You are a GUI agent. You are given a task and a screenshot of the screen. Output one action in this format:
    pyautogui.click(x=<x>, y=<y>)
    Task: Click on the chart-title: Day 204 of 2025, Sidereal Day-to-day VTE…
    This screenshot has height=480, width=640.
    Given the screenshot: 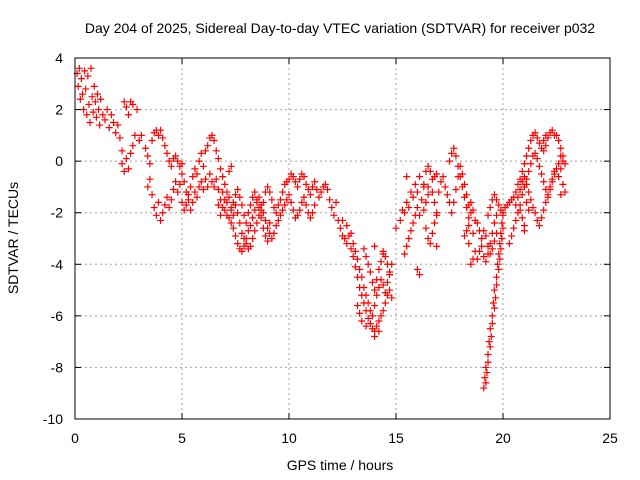 What is the action you would take?
    pyautogui.click(x=340, y=28)
    